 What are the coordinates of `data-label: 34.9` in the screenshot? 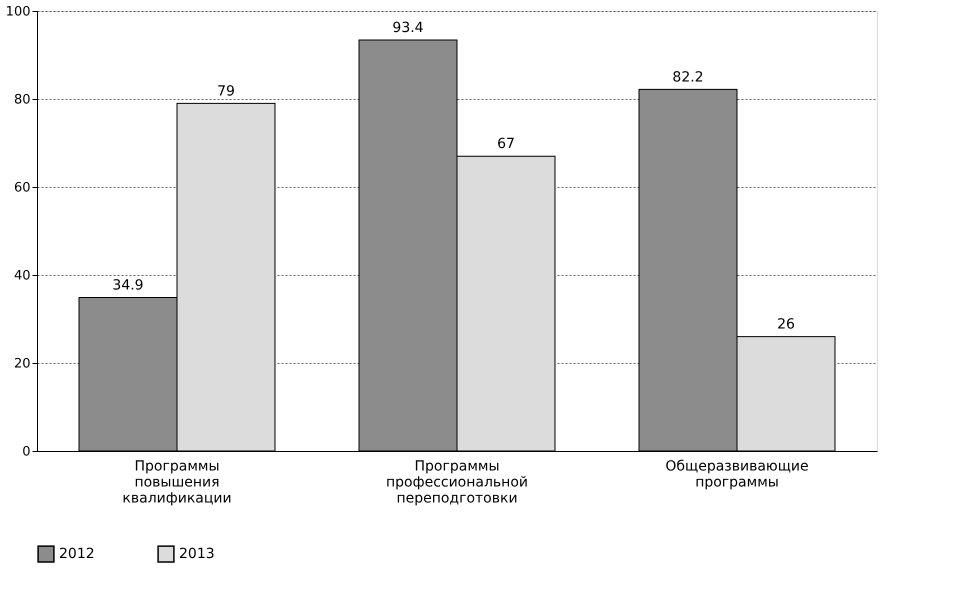 It's located at (128, 285).